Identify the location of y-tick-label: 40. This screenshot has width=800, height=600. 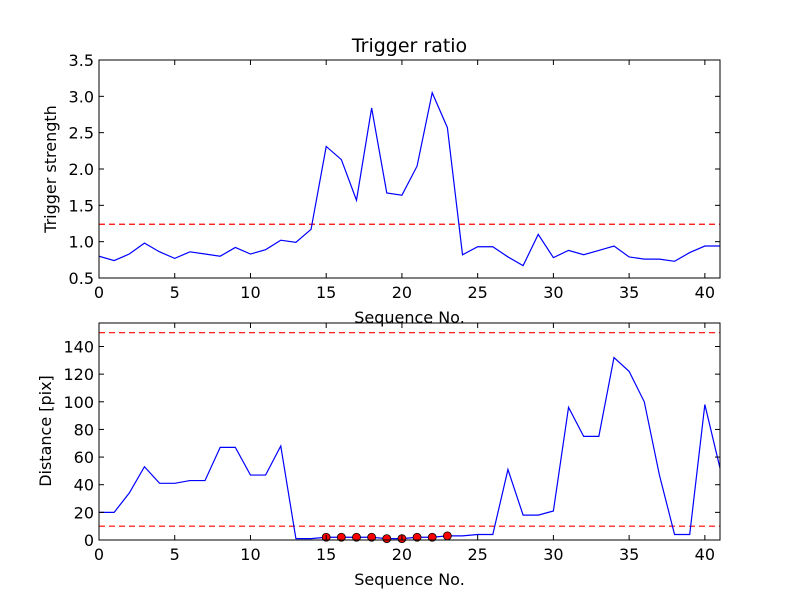
(84, 485).